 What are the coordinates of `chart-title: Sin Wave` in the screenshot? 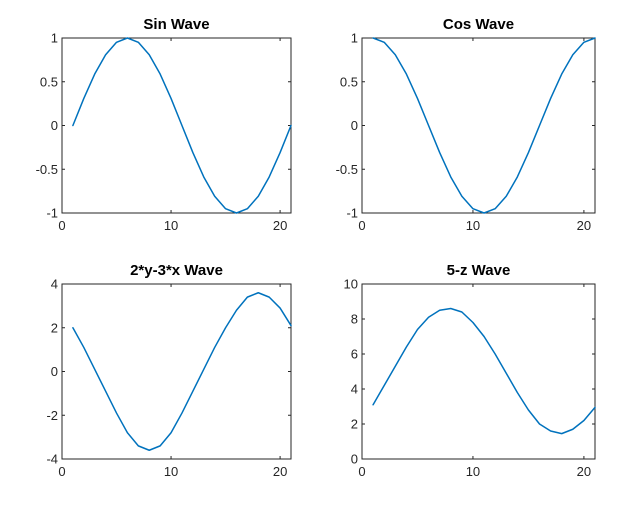 It's located at (176, 24).